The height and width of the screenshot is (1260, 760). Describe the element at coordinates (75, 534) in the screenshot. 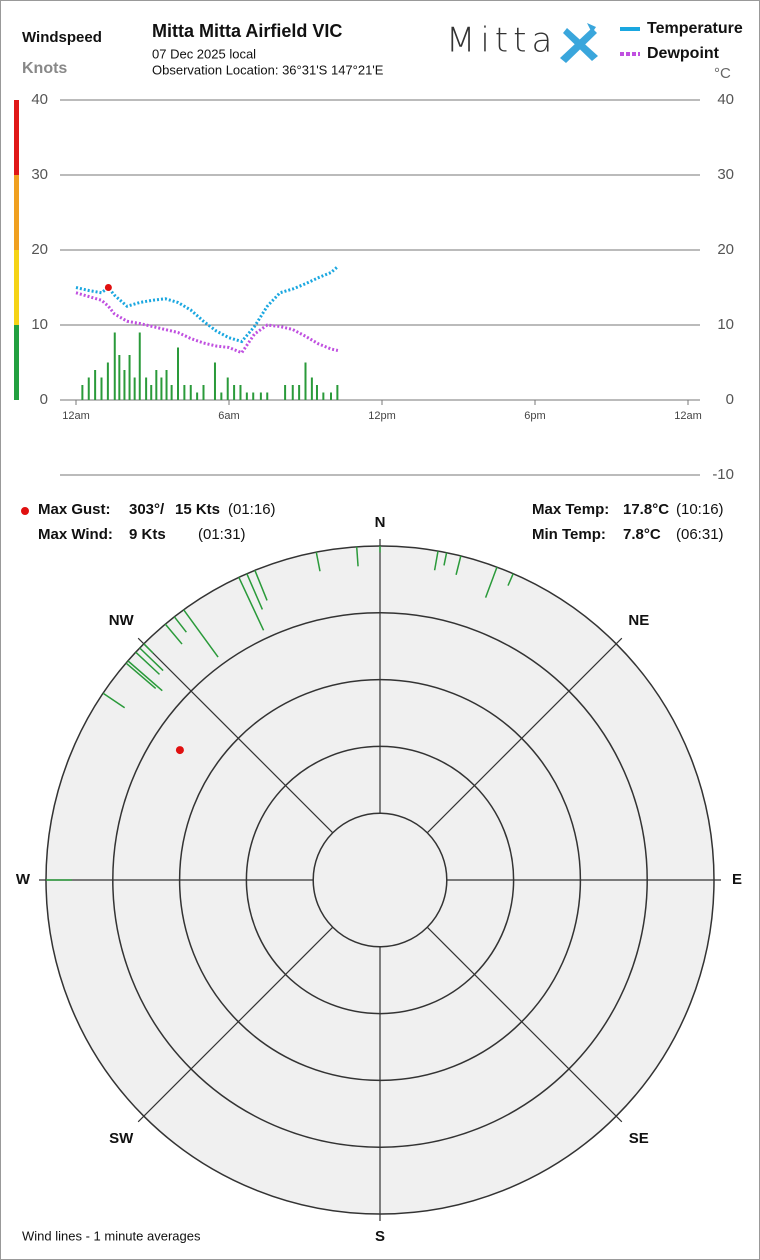

I see `summary-label: Max Wind:` at that location.